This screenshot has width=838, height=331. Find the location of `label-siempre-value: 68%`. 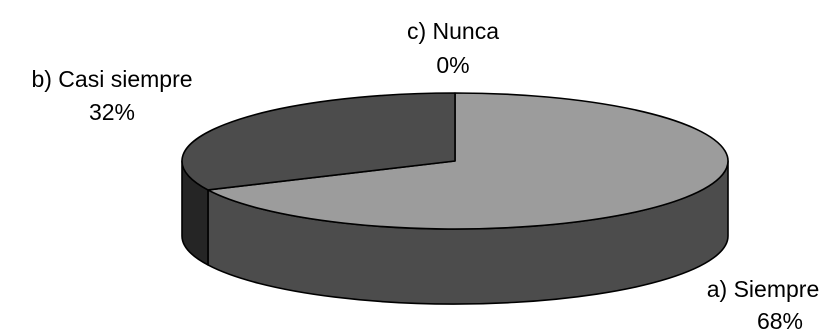

label-siempre-value: 68% is located at coordinates (780, 319).